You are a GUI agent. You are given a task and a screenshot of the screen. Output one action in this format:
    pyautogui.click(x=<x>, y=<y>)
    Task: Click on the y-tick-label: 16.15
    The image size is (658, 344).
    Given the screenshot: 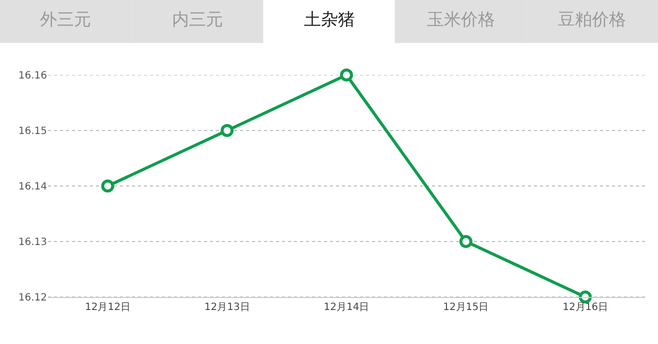 What is the action you would take?
    pyautogui.click(x=32, y=131)
    